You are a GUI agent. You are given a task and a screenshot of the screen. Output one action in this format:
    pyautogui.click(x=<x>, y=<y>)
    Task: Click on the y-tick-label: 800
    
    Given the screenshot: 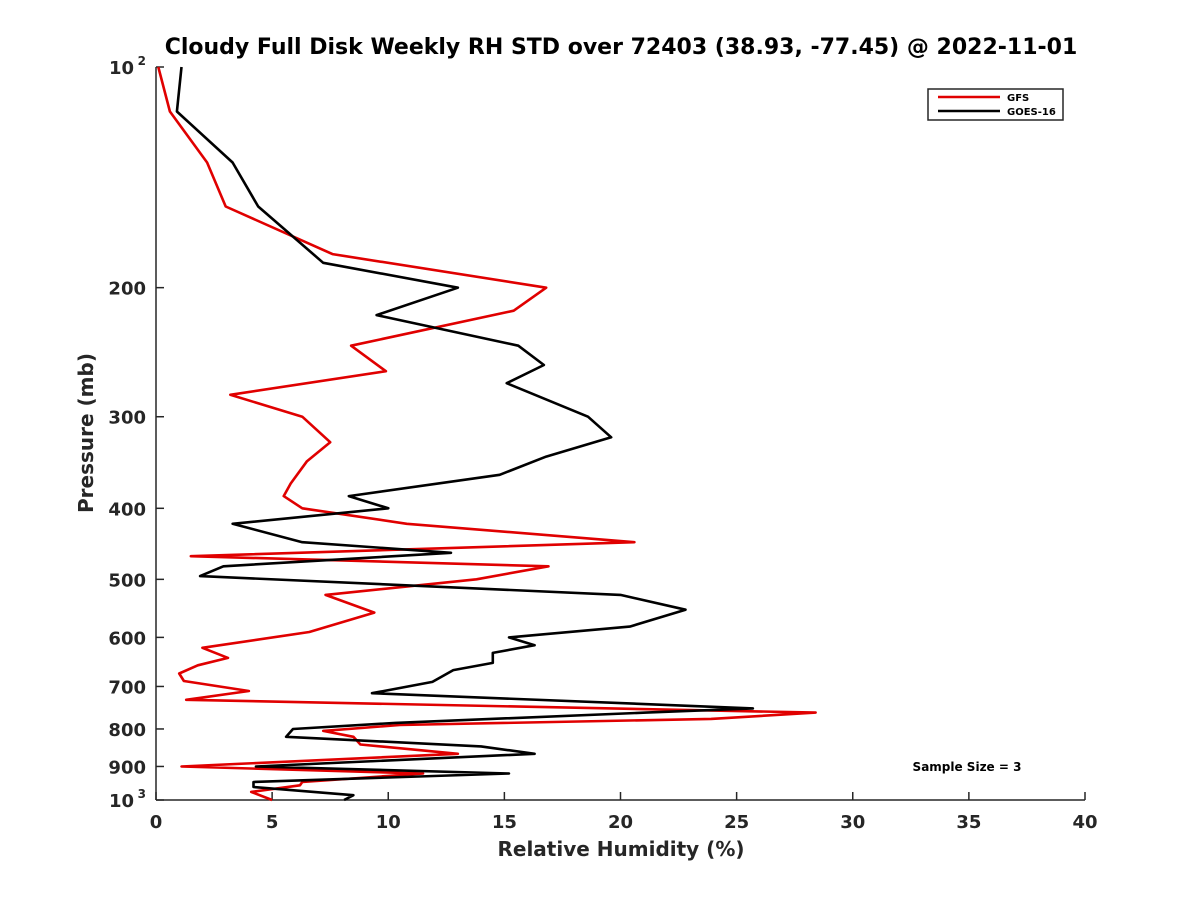 What is the action you would take?
    pyautogui.click(x=127, y=730)
    